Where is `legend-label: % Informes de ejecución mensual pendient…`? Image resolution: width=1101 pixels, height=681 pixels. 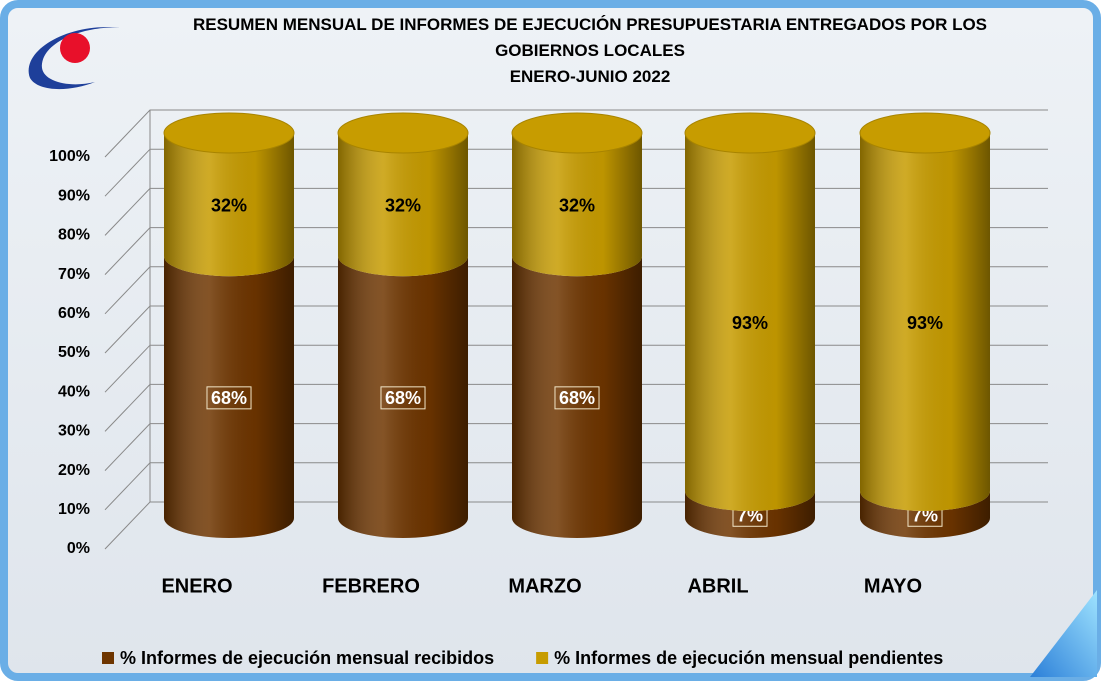
legend-label: % Informes de ejecución mensual pendient… is located at coordinates (748, 658).